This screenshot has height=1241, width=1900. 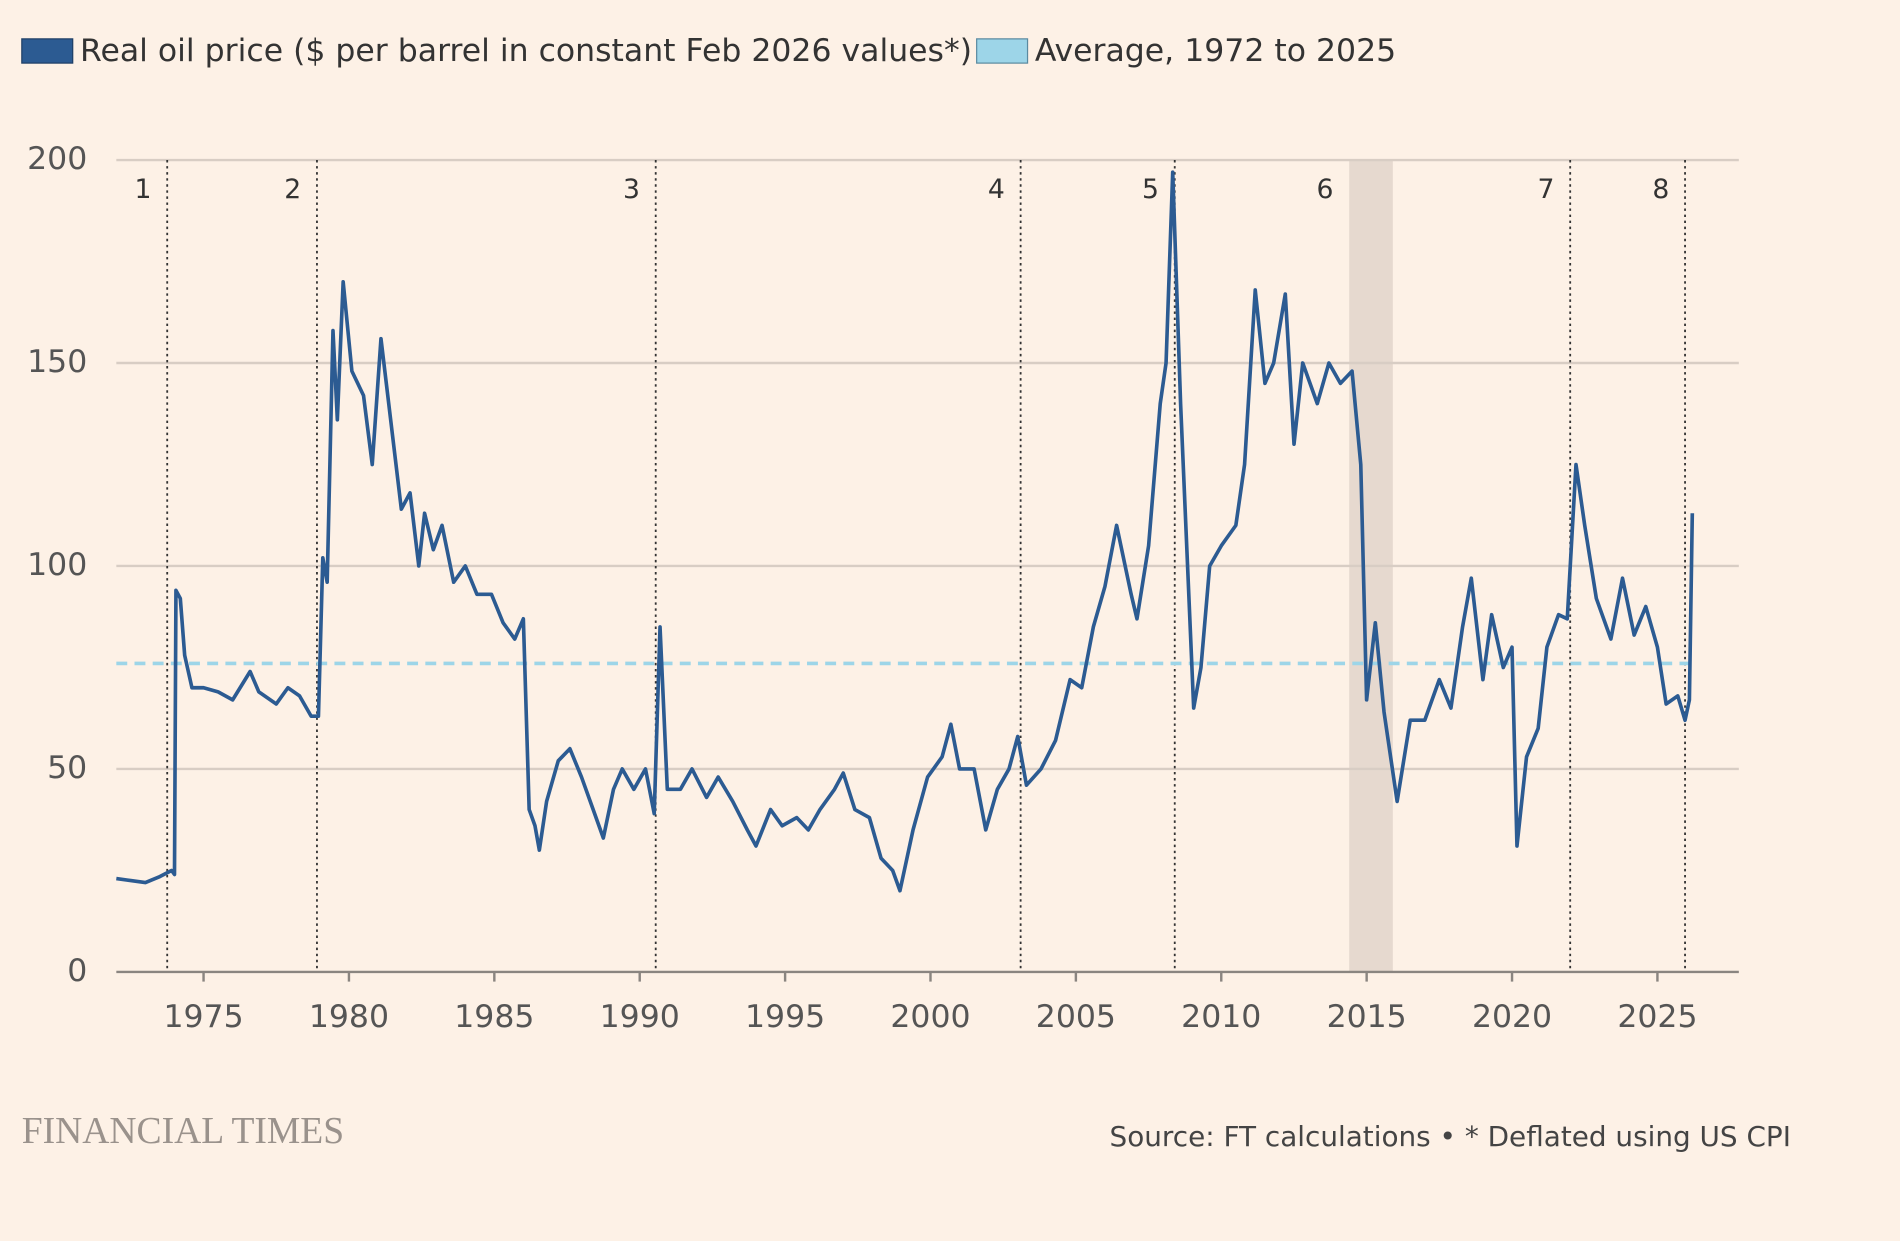 I want to click on x-tick-label: 1980, so click(x=349, y=1017).